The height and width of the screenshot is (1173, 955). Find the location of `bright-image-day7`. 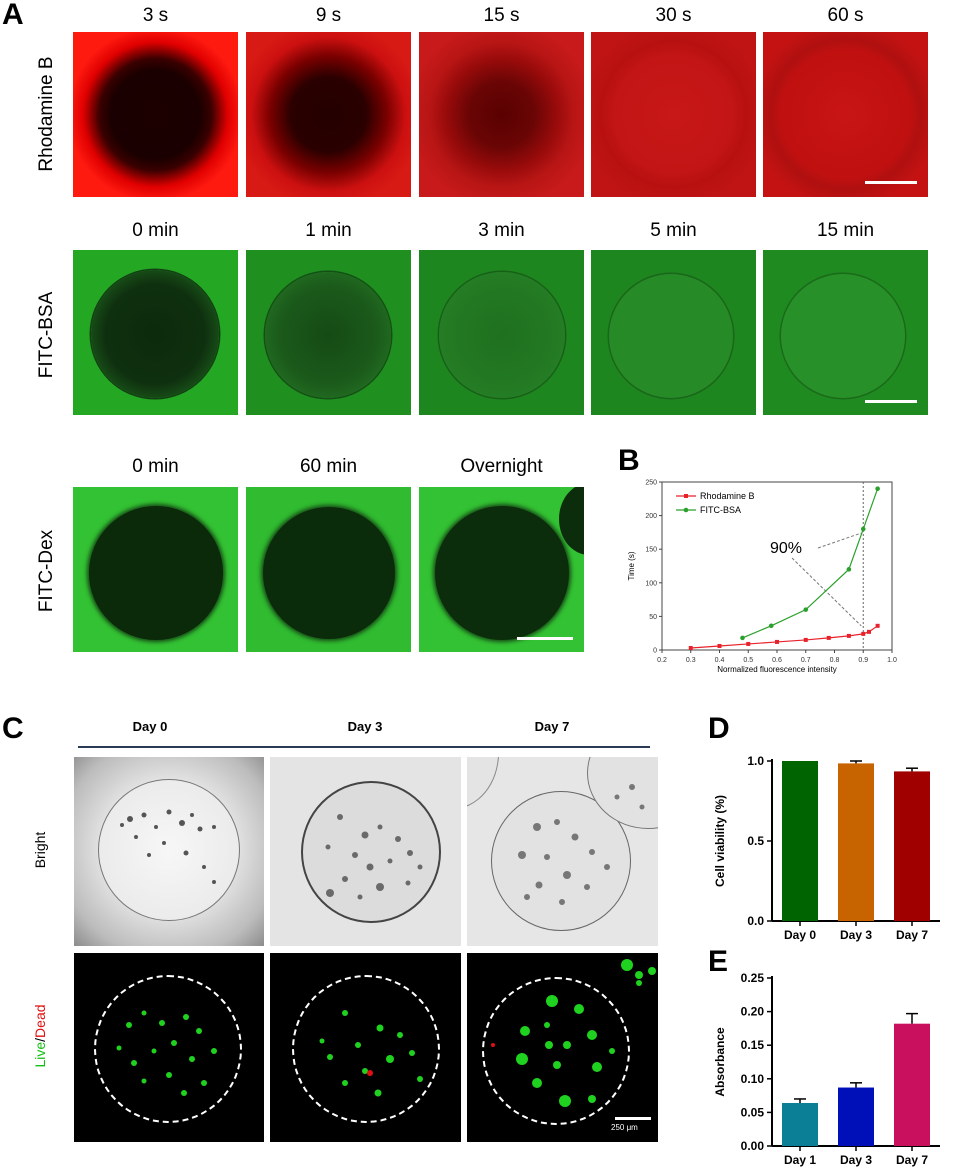

bright-image-day7 is located at coordinates (562, 851).